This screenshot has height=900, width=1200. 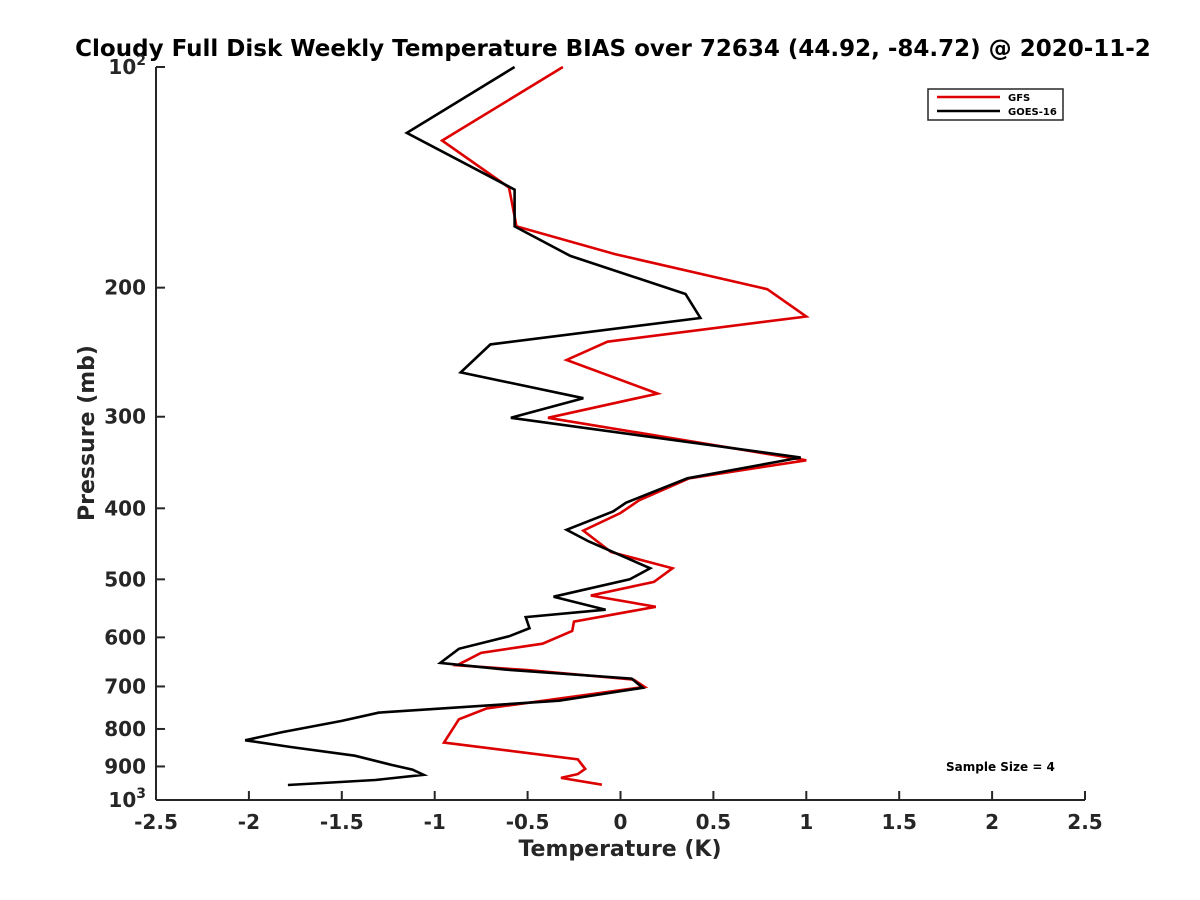 I want to click on y-axis-label: Pressure (mb), so click(x=87, y=433).